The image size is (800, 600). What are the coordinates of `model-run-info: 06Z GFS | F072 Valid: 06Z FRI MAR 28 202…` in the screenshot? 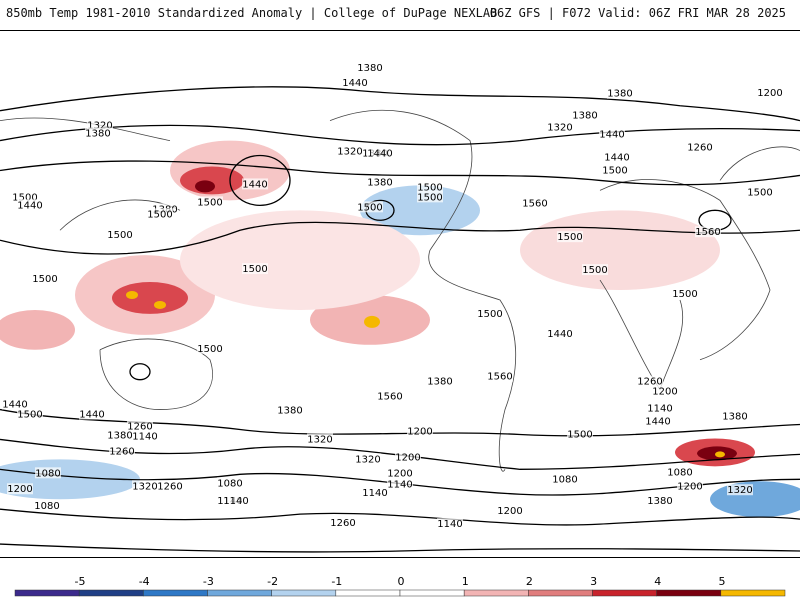 It's located at (637, 13).